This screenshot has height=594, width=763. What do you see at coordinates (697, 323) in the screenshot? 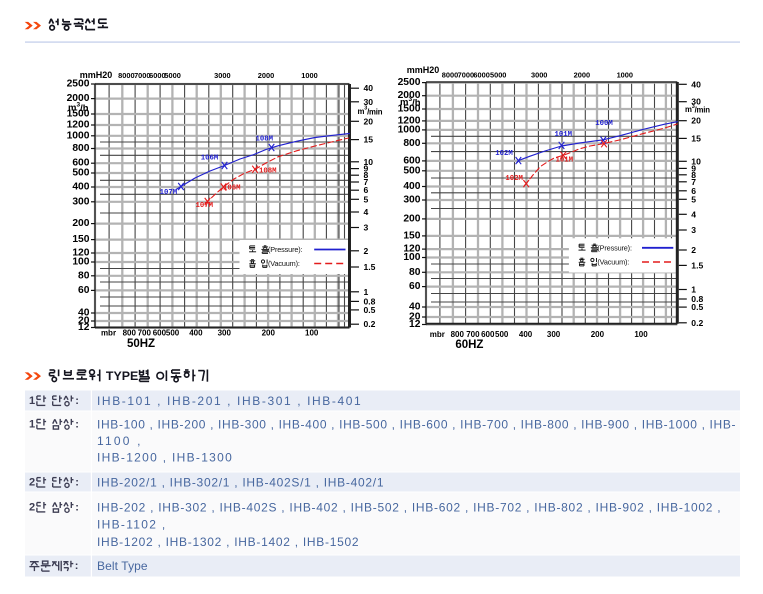
I see `svg-text: 0.2` at bounding box center [697, 323].